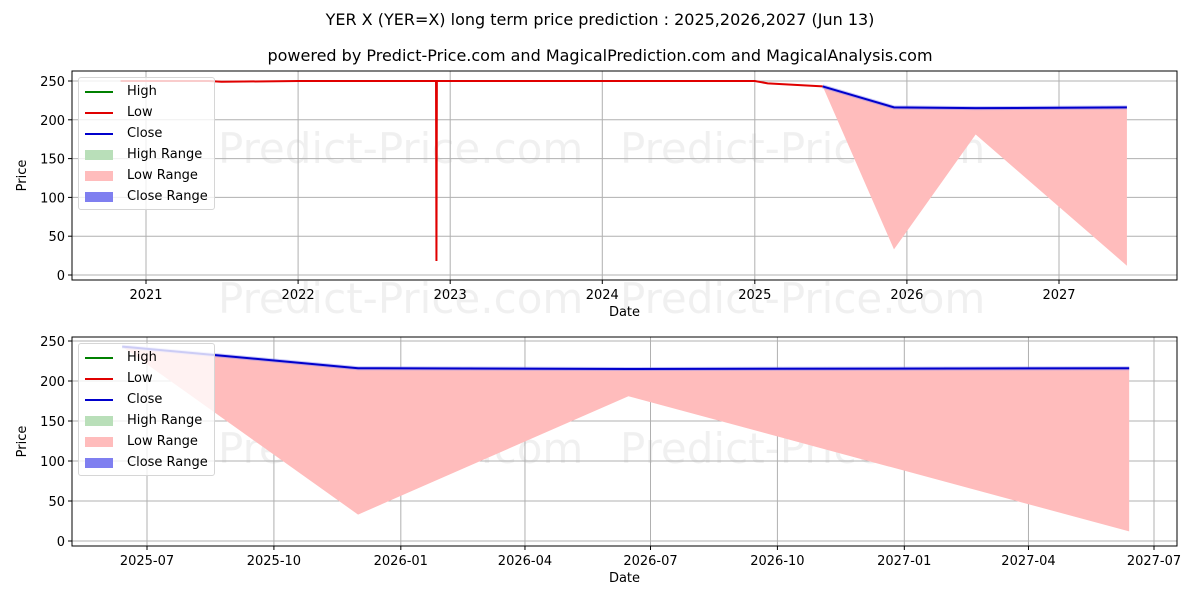 The width and height of the screenshot is (1200, 600). Describe the element at coordinates (525, 561) in the screenshot. I see `x-tick-label: 2026-04` at that location.